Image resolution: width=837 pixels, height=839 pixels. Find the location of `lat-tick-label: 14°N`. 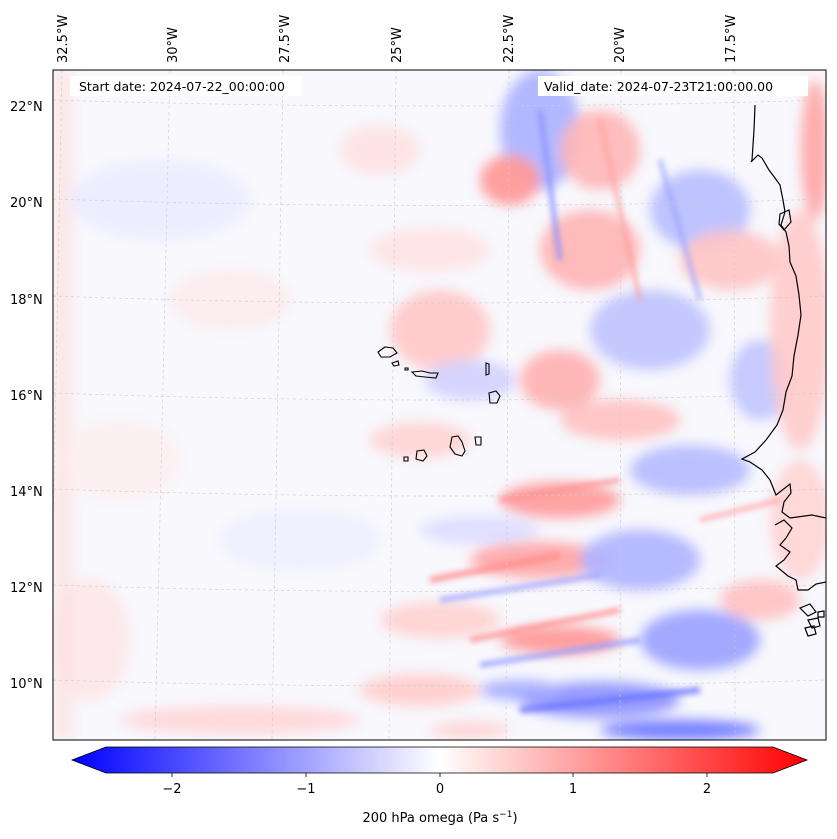

lat-tick-label: 14°N is located at coordinates (26, 492).